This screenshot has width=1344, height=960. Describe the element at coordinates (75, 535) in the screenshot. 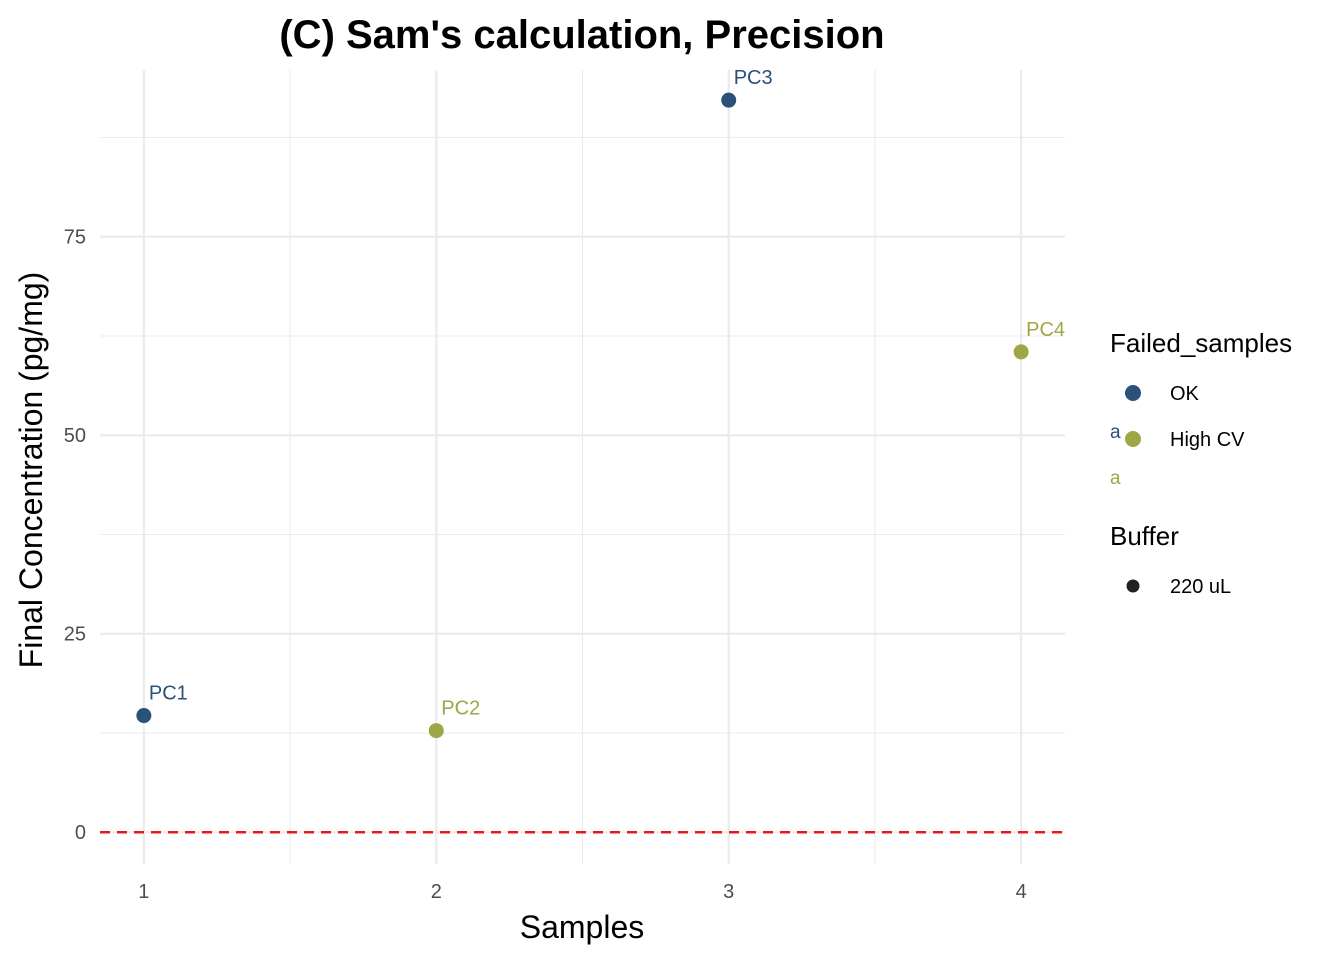

I see `y-axis-ticks: 0 25 50 75` at that location.